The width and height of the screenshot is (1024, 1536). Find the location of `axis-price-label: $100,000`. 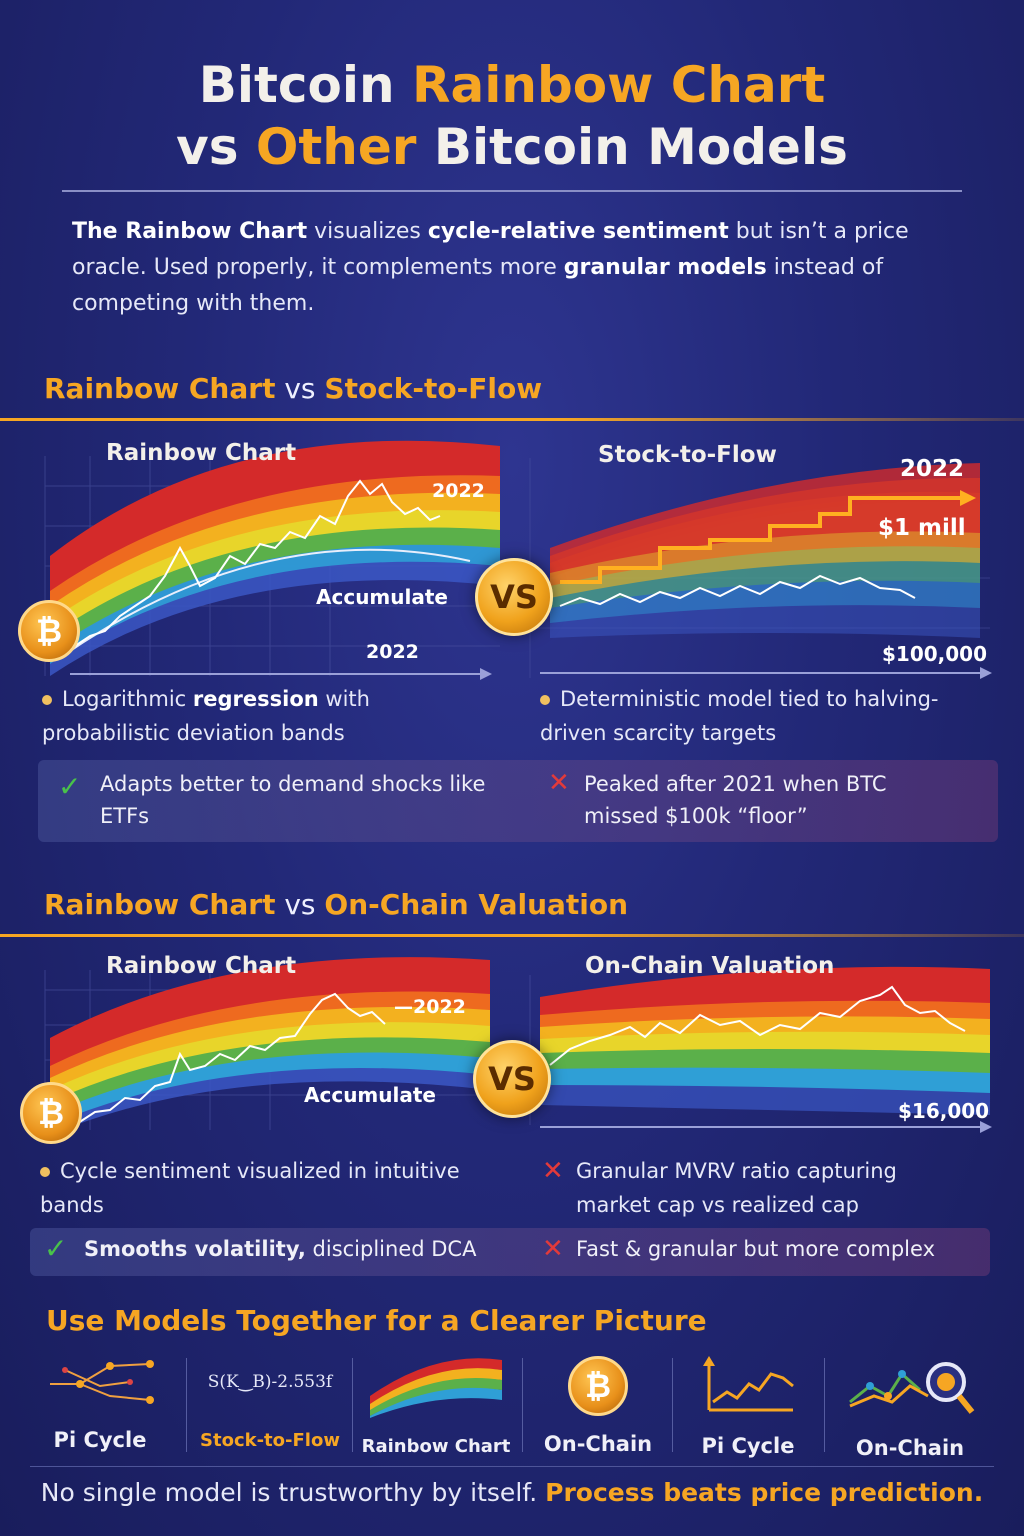

axis-price-label: $100,000 is located at coordinates (935, 654).